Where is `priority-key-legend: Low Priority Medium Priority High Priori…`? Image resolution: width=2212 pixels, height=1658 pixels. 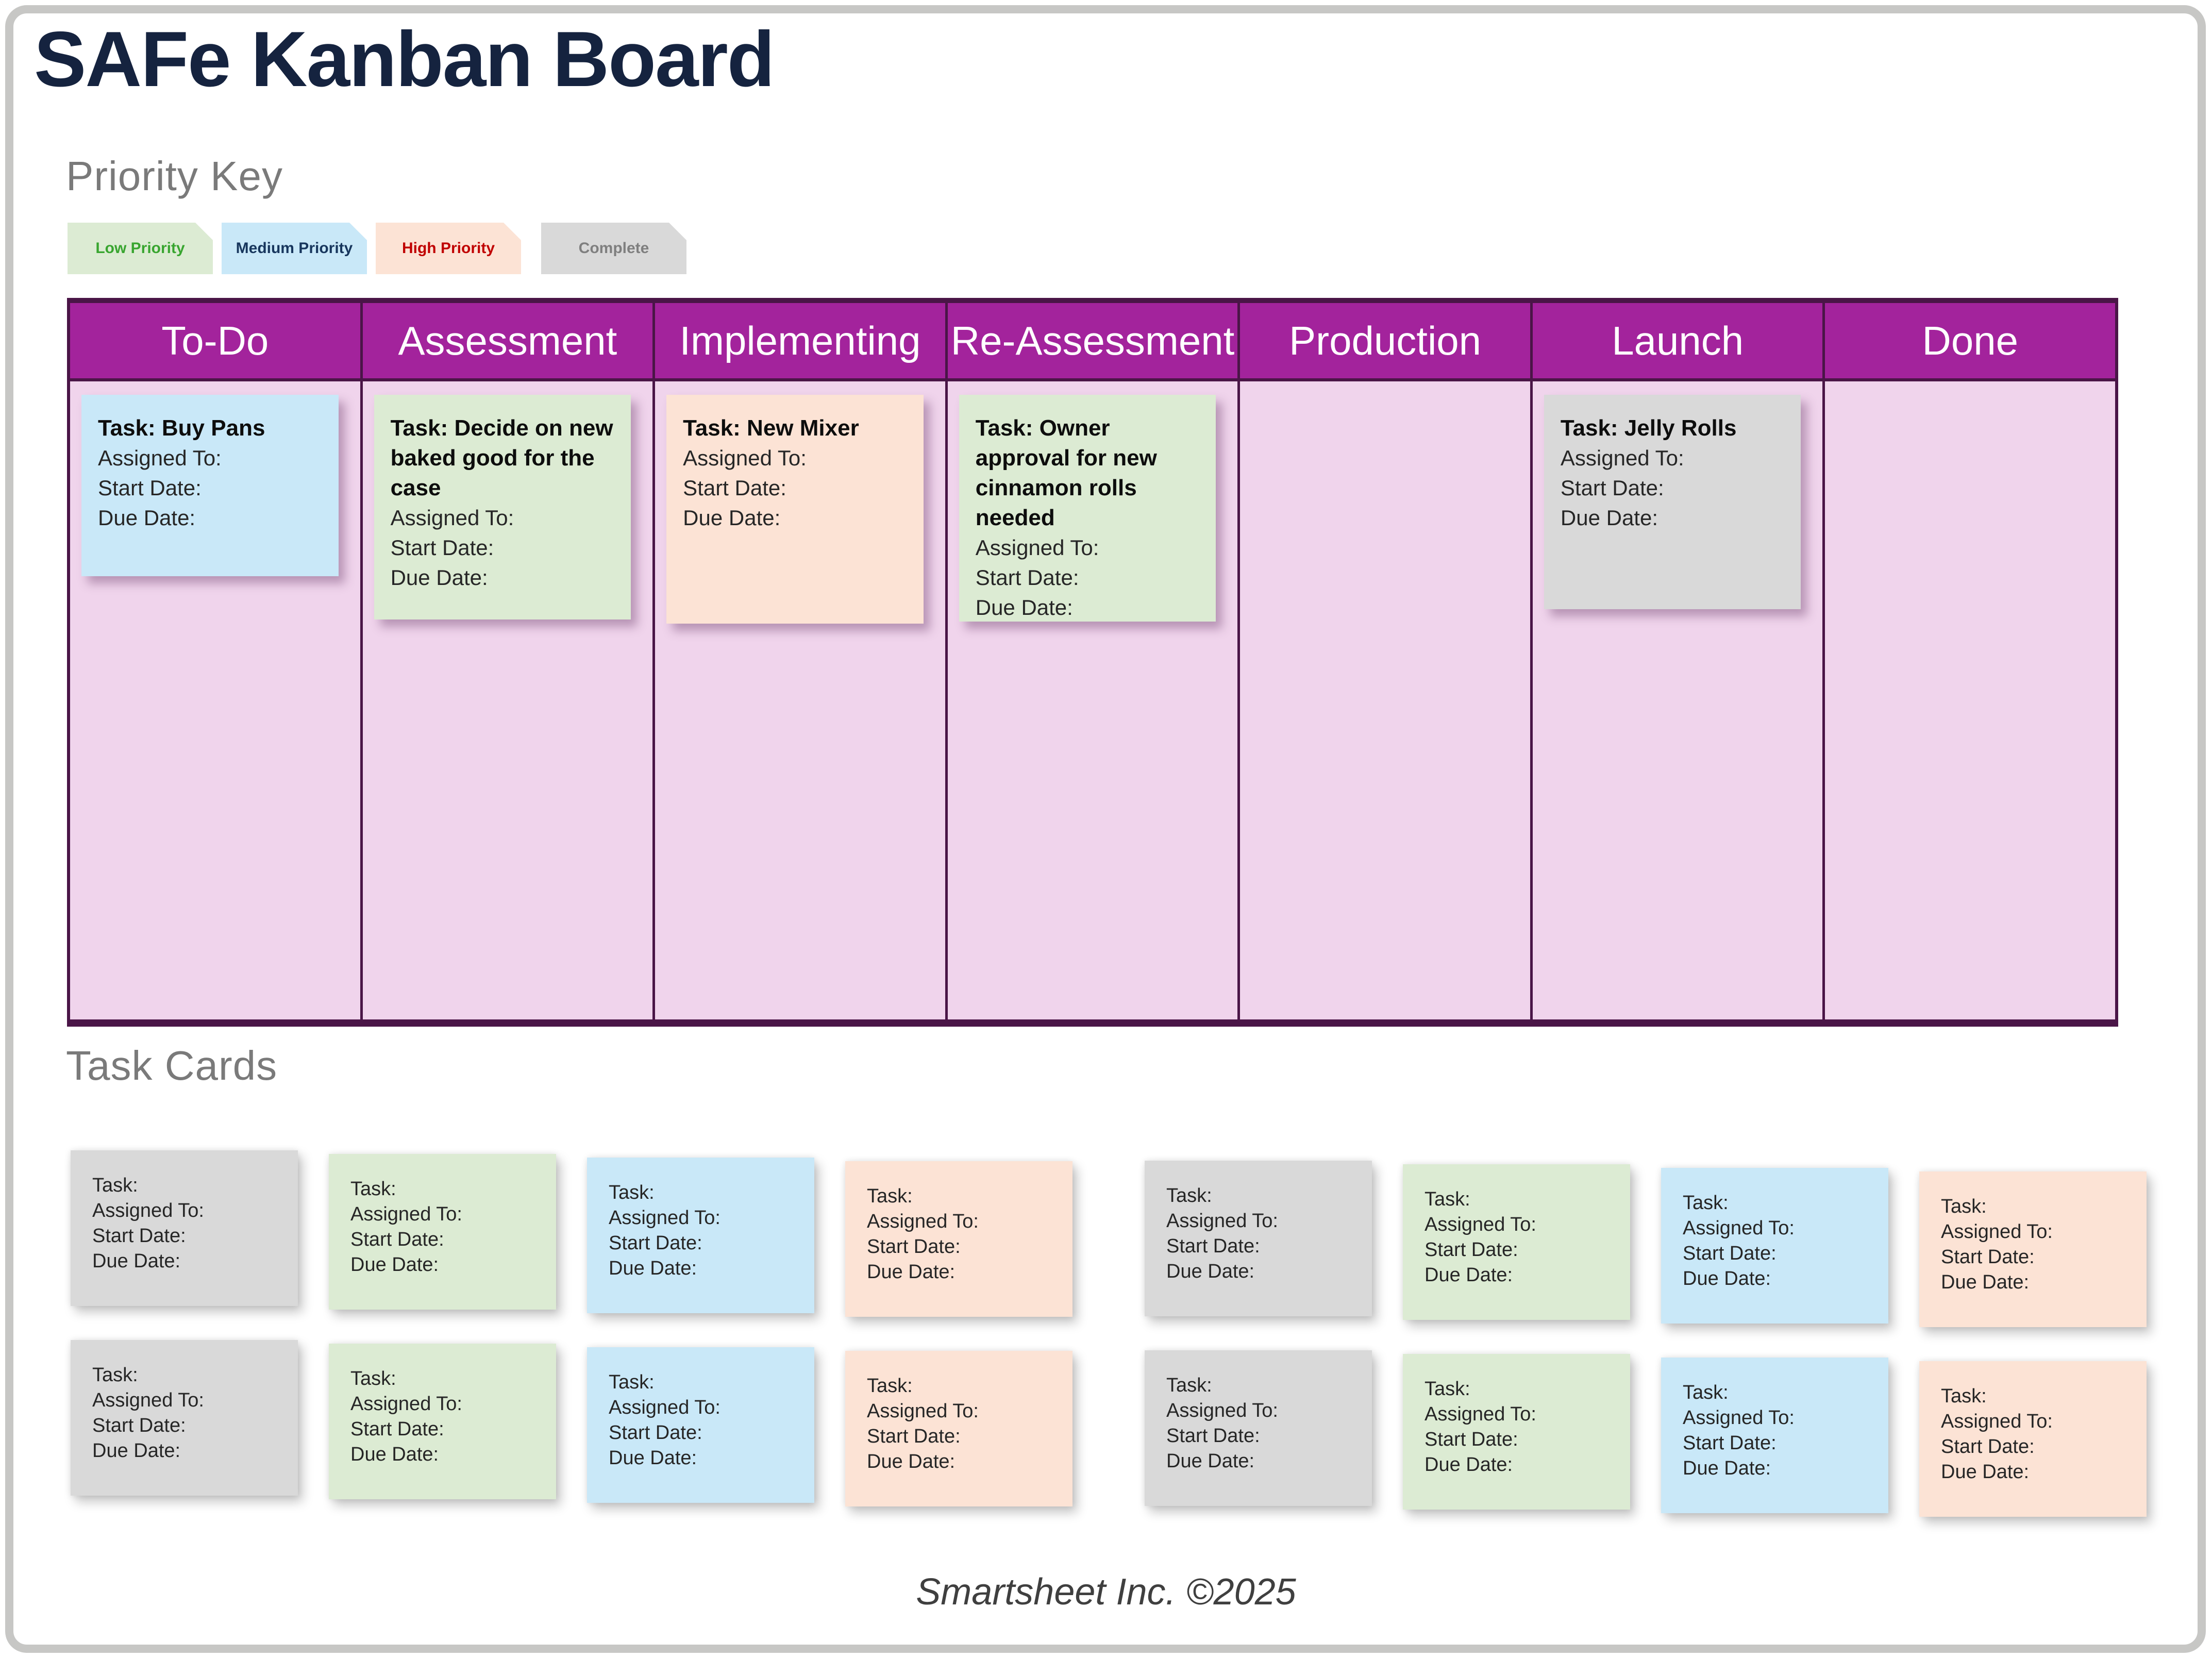
priority-key-legend: Low Priority Medium Priority High Priori… is located at coordinates (377, 248).